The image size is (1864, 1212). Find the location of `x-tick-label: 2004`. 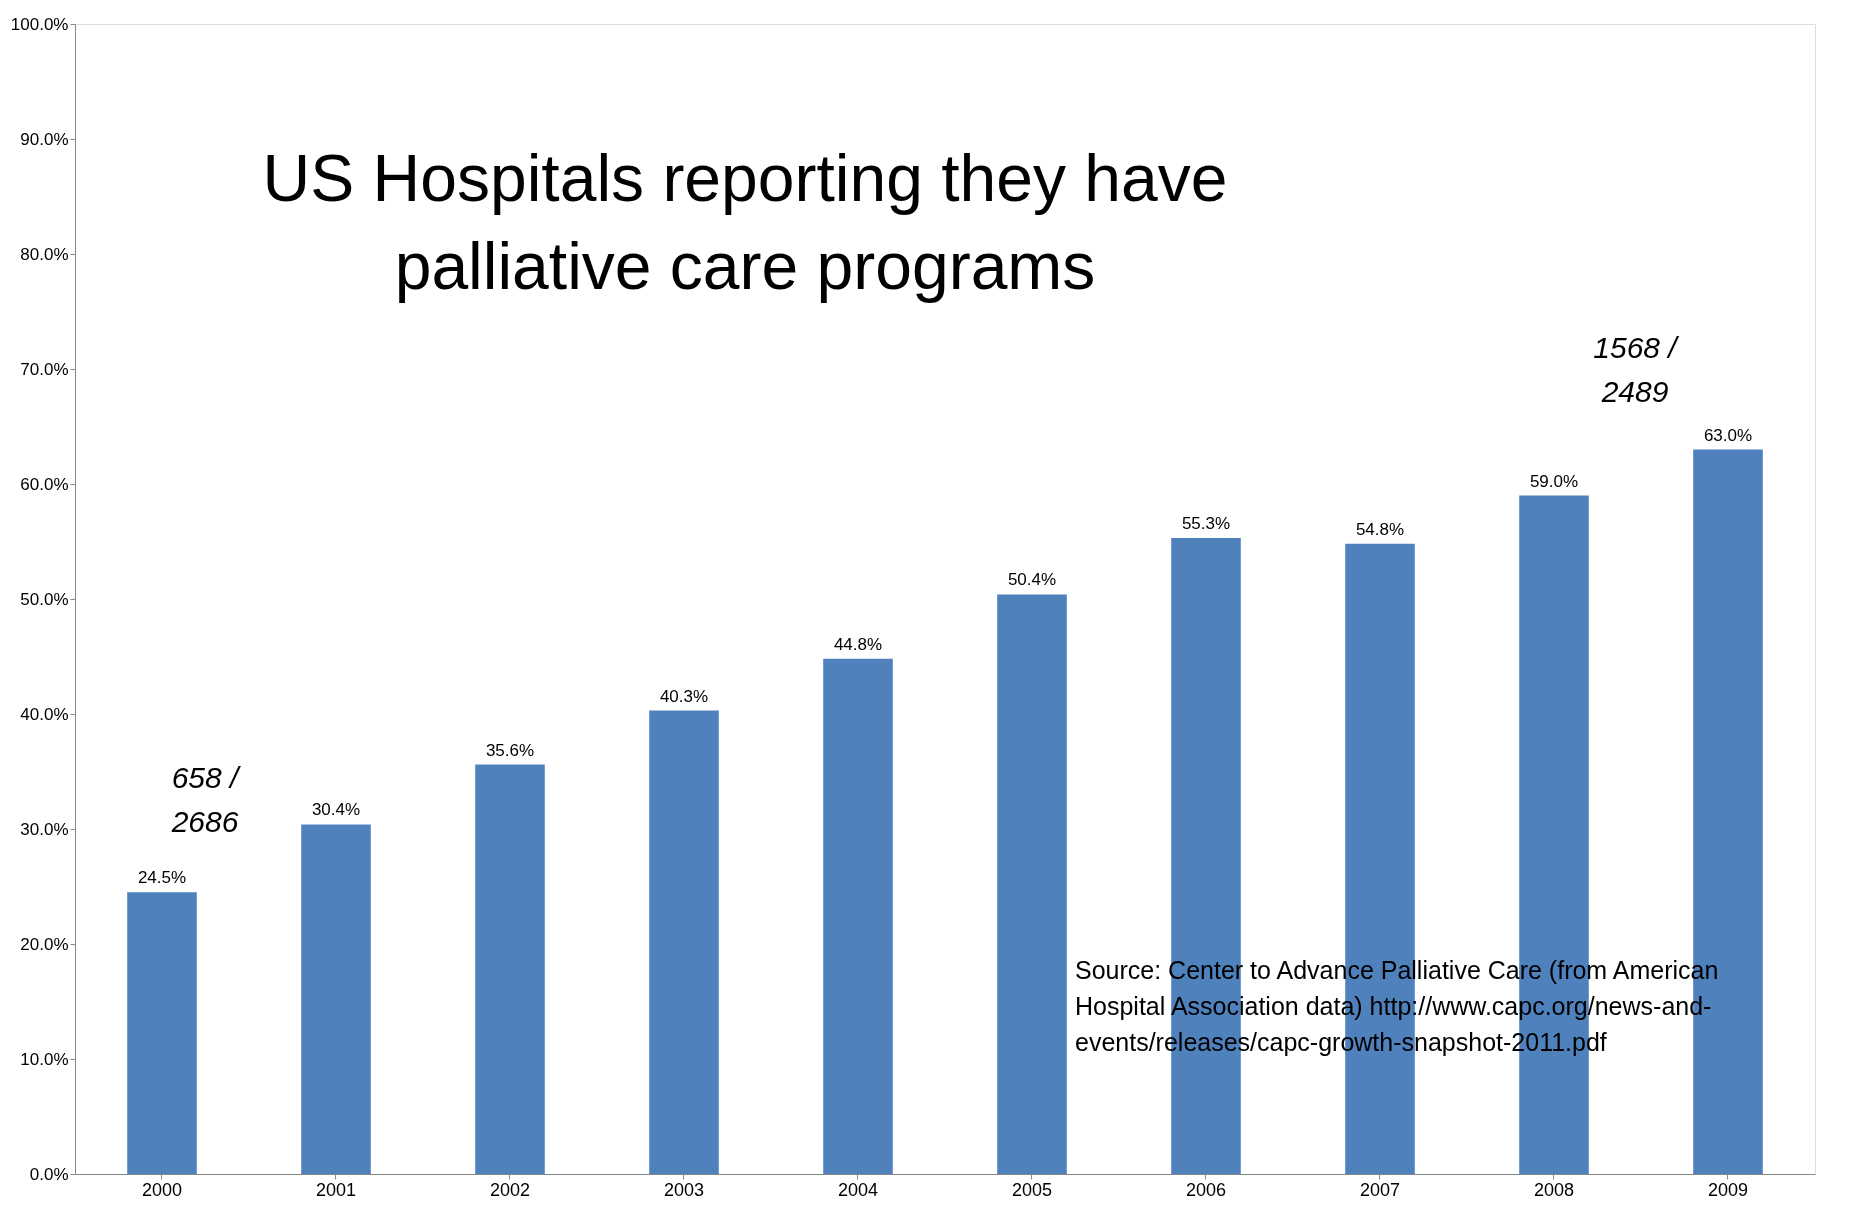

x-tick-label: 2004 is located at coordinates (858, 1189).